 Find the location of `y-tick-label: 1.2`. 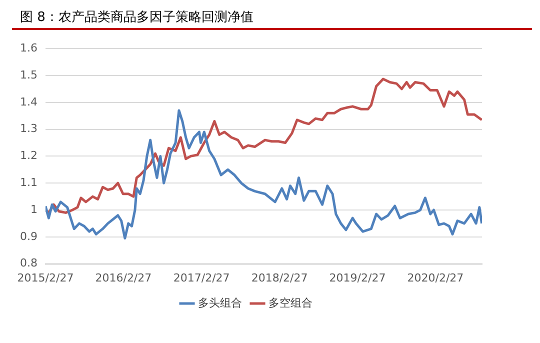

y-tick-label: 1.2 is located at coordinates (29, 155).